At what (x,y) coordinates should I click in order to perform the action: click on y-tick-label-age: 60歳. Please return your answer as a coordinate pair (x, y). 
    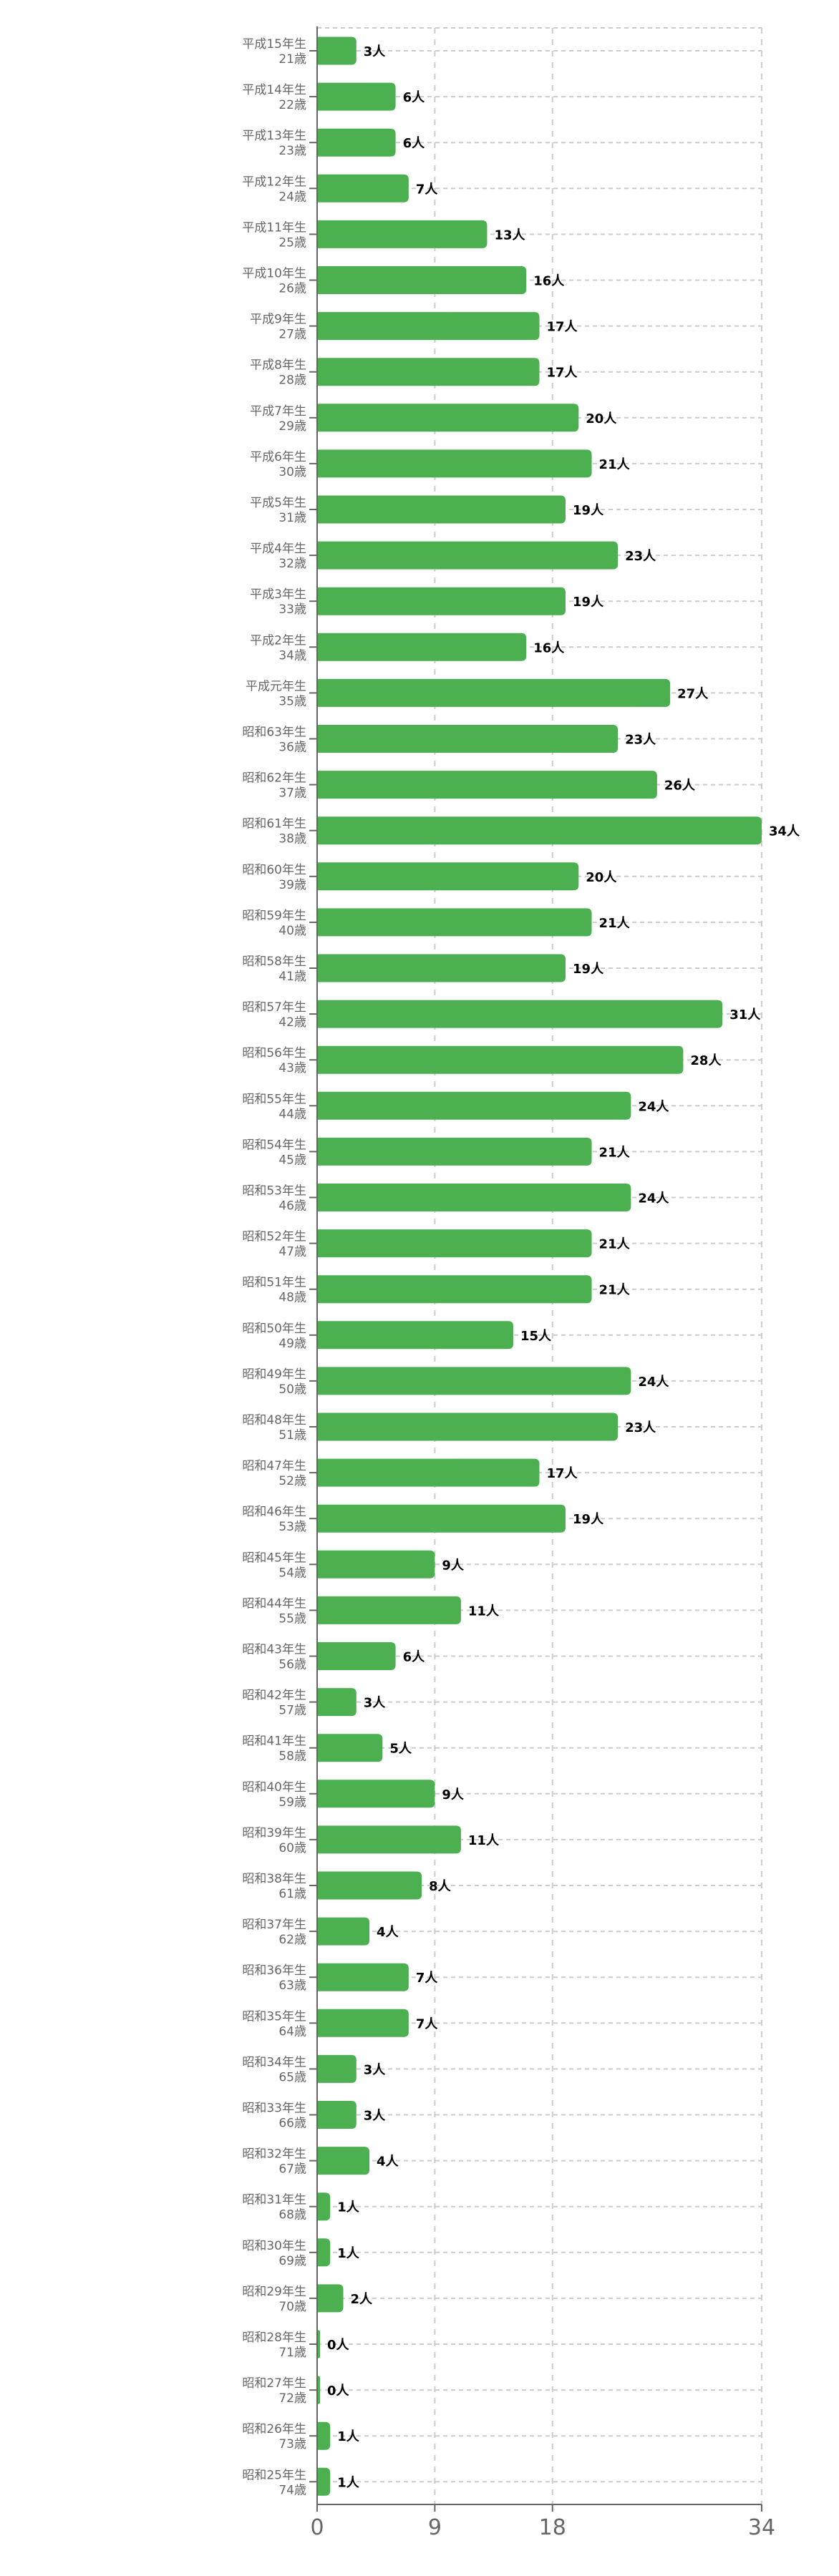
    Looking at the image, I should click on (292, 1848).